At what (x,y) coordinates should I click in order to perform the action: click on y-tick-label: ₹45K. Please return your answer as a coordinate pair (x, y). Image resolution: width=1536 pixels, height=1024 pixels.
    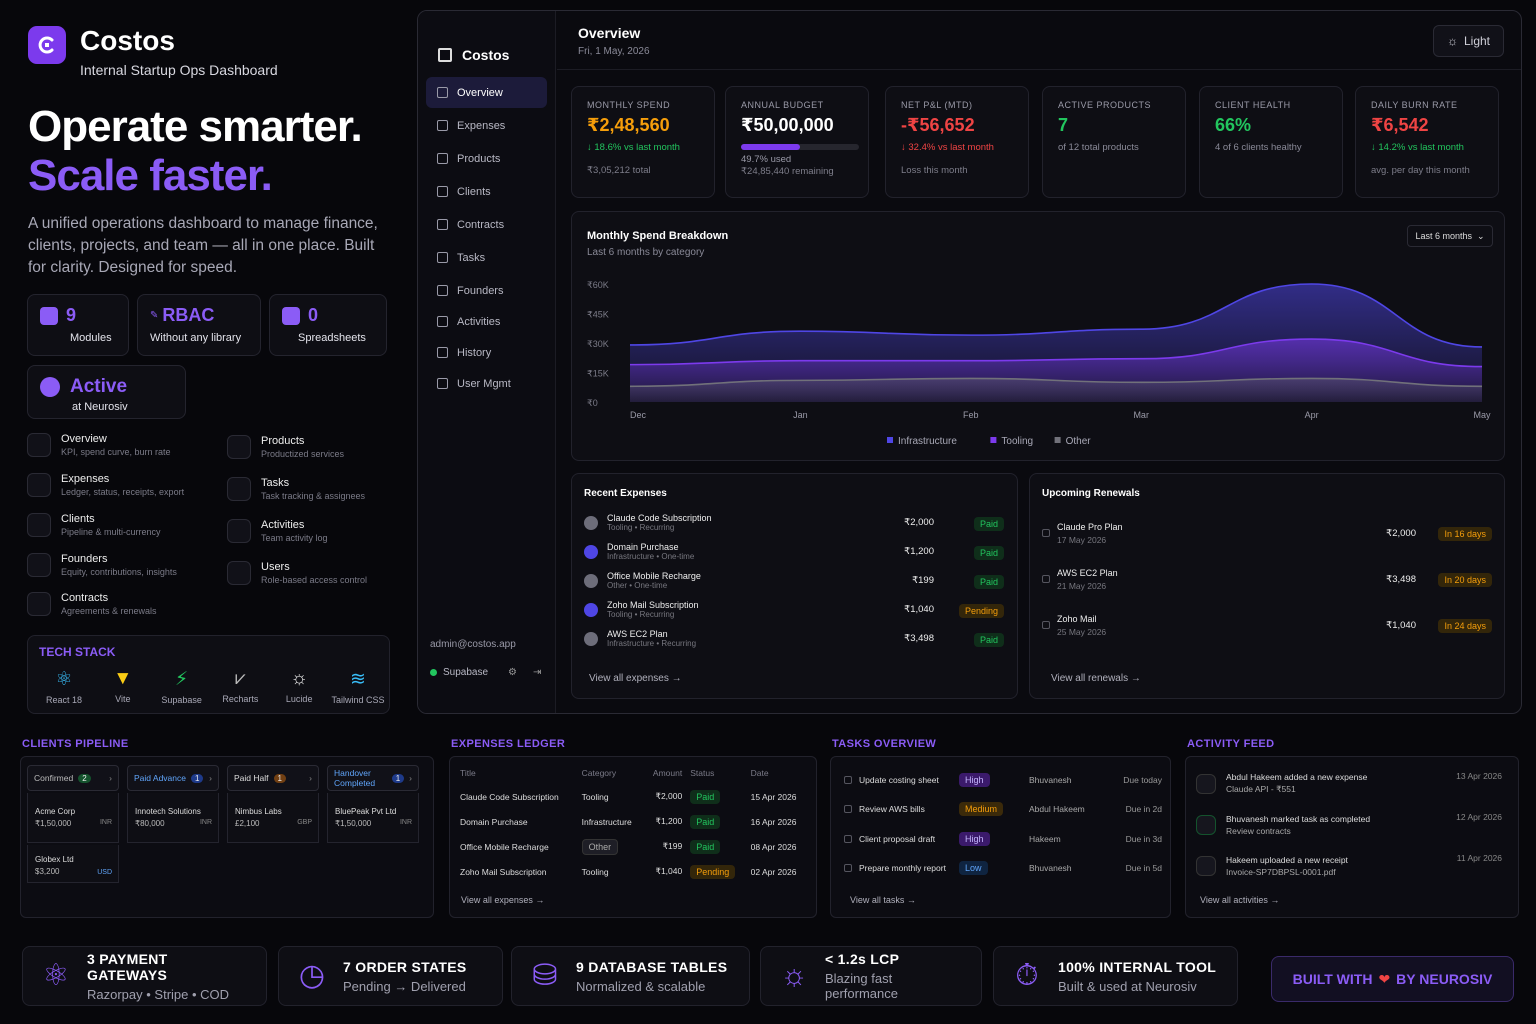
    Looking at the image, I should click on (598, 315).